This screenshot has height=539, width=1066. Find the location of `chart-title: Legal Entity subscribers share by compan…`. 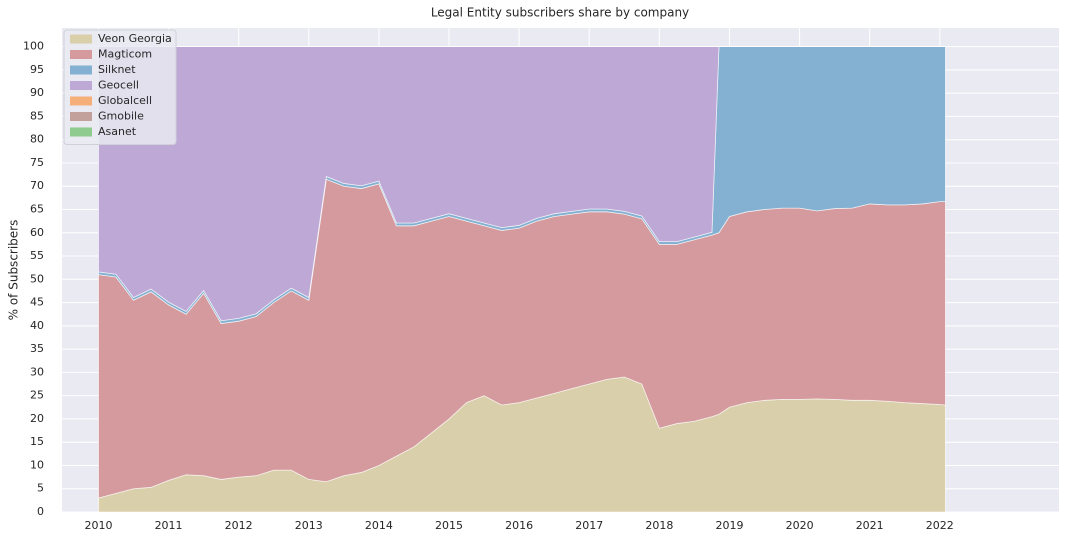

chart-title: Legal Entity subscribers share by compan… is located at coordinates (560, 13).